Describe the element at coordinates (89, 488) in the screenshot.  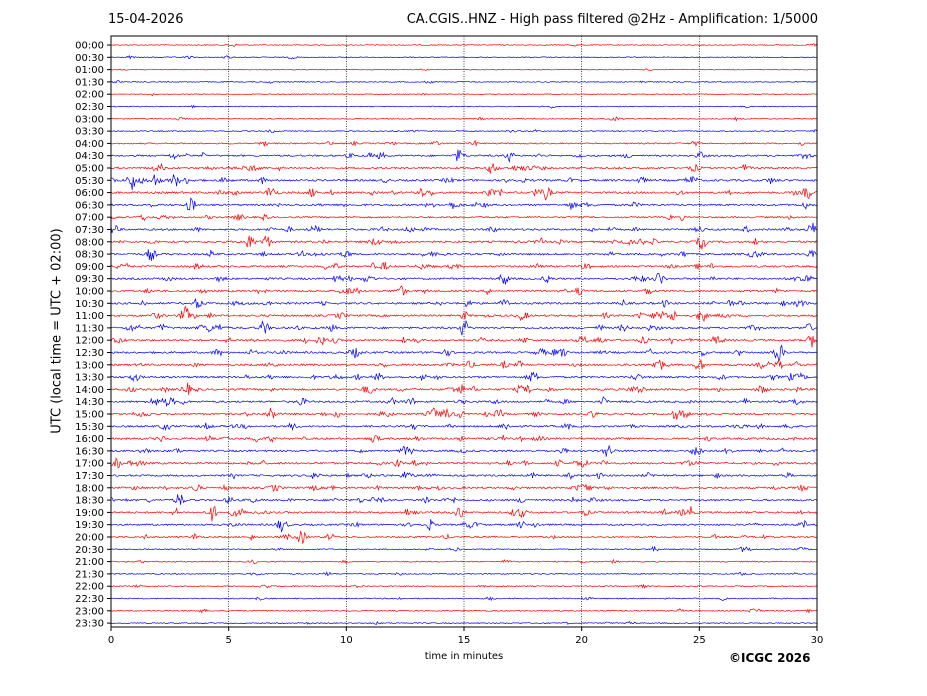
I see `y-tick-label-1800: 18:00` at that location.